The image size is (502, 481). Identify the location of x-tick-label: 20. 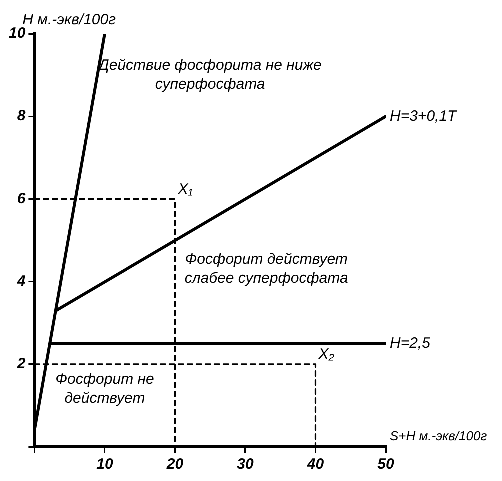
(175, 465).